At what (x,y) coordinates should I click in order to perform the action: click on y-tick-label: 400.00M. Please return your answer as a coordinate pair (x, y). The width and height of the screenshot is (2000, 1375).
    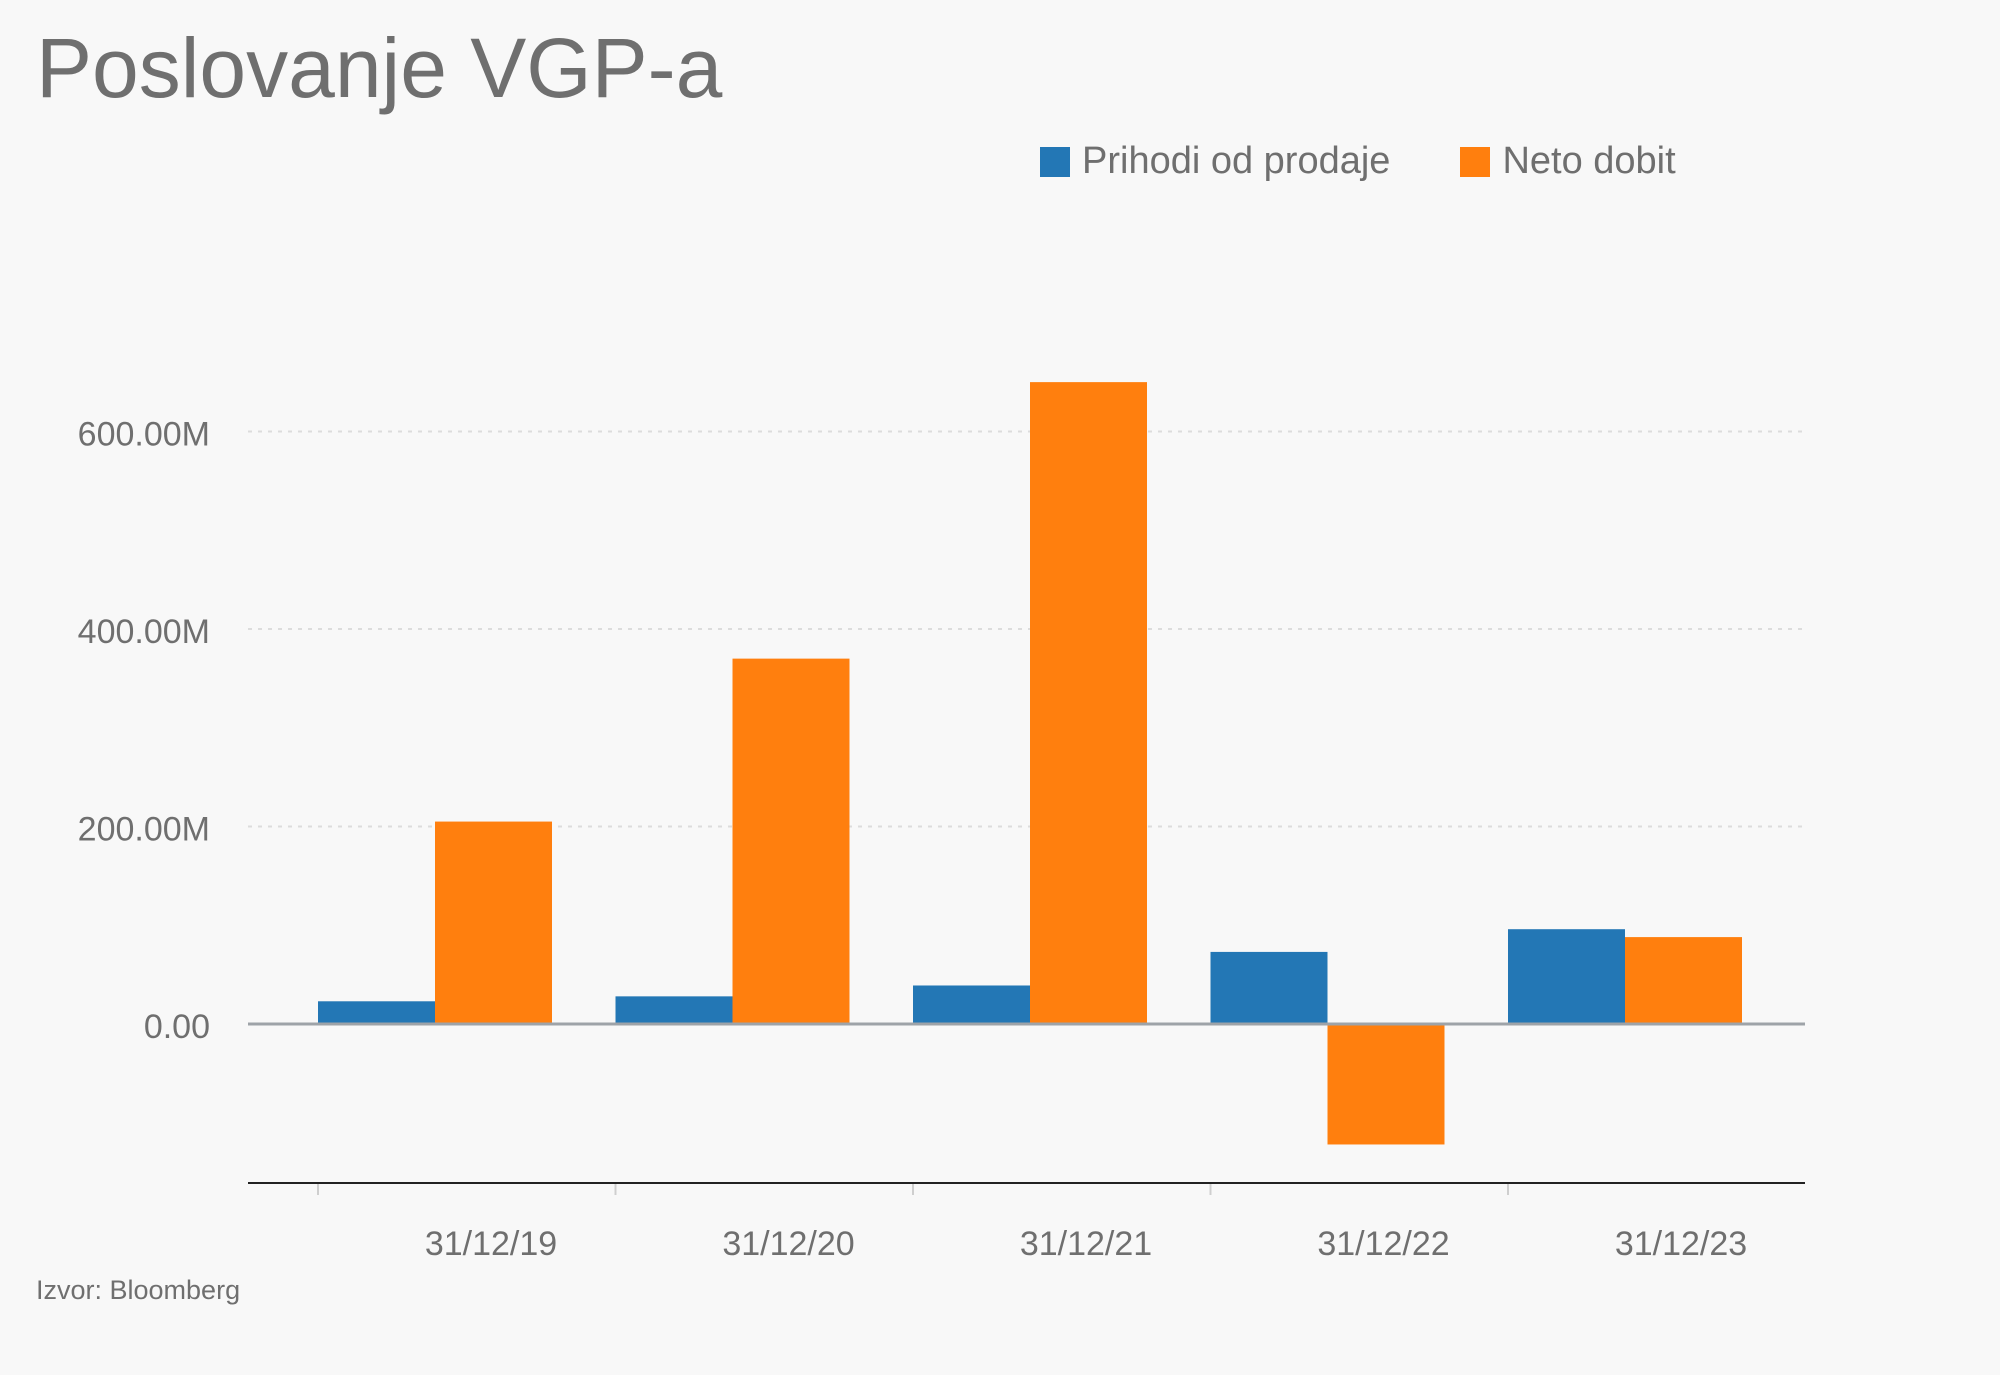
    Looking at the image, I should click on (144, 632).